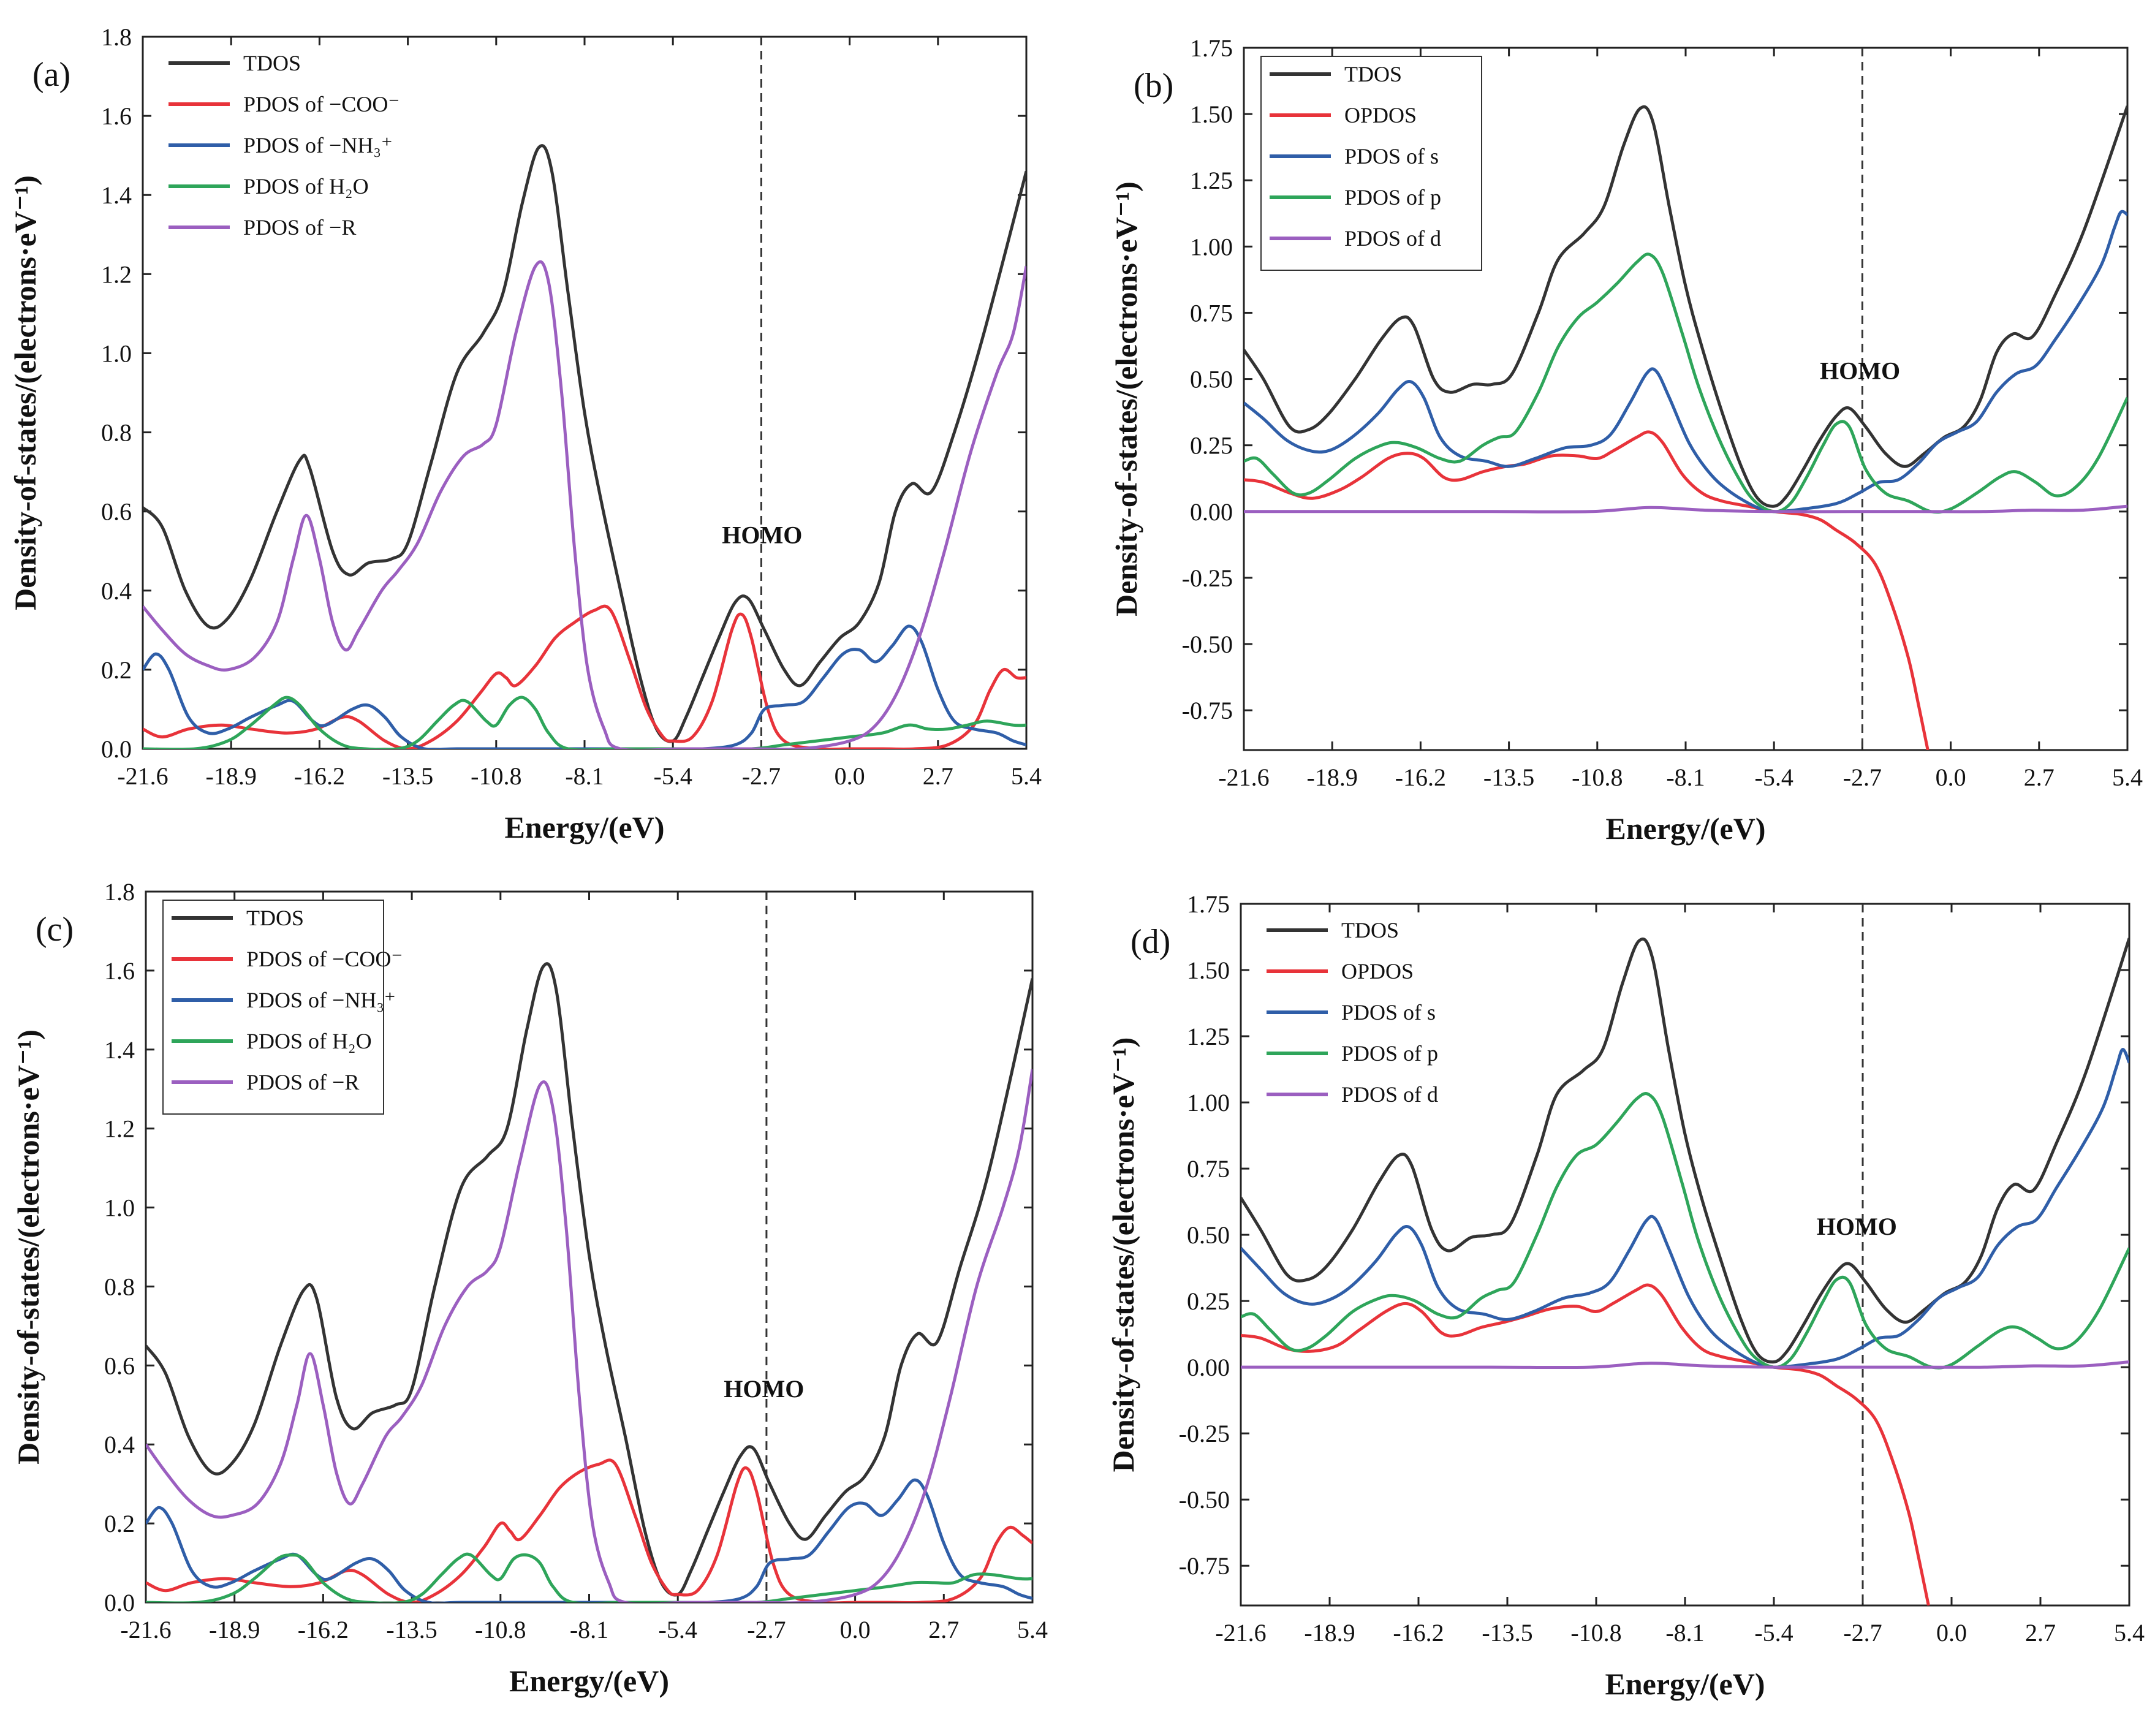 Image resolution: width=2155 pixels, height=1736 pixels. Describe the element at coordinates (1208, 1301) in the screenshot. I see `y-tick-label: 0.25` at that location.